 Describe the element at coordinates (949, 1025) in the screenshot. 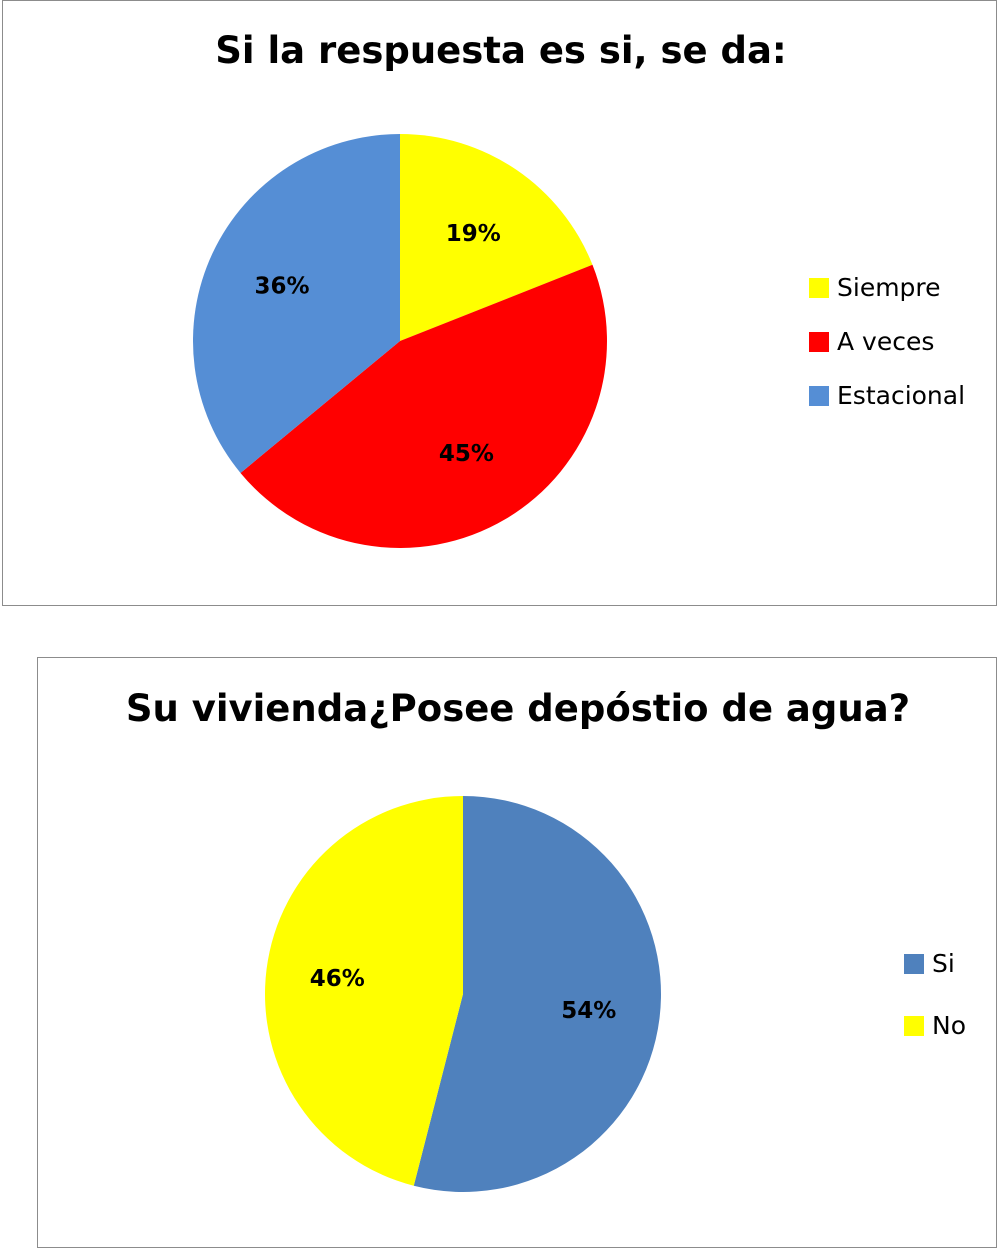

I see `legend-label-no: No` at that location.